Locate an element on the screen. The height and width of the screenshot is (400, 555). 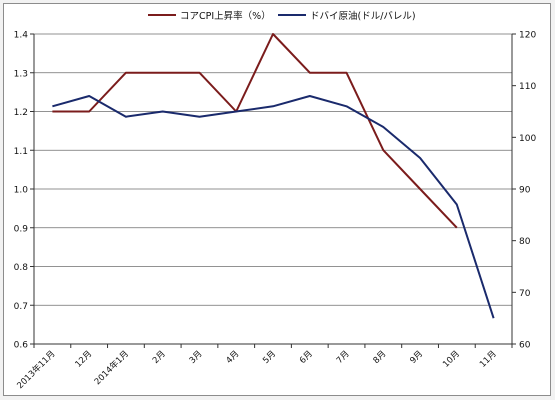
legend-label-dubai-crude: ドバイ原油(ドル/バレル) is located at coordinates (363, 16).